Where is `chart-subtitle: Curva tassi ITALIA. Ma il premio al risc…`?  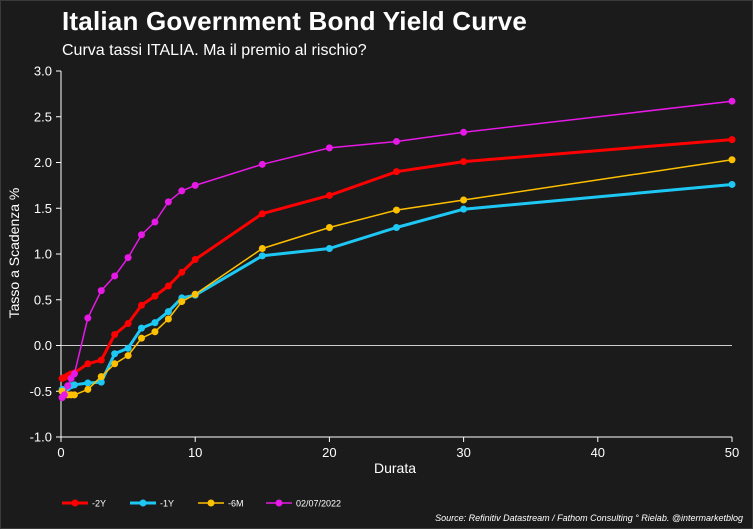
chart-subtitle: Curva tassi ITALIA. Ma il premio al risc… is located at coordinates (214, 50).